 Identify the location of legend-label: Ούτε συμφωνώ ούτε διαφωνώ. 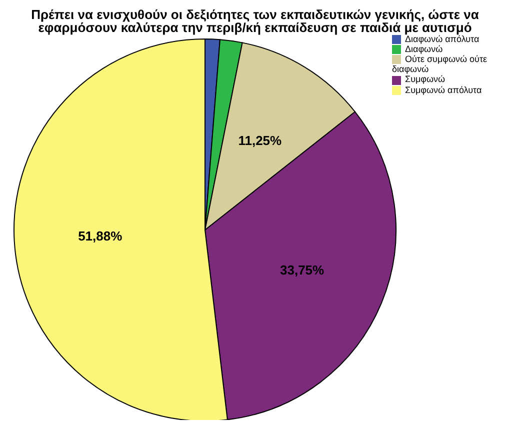
(440, 64).